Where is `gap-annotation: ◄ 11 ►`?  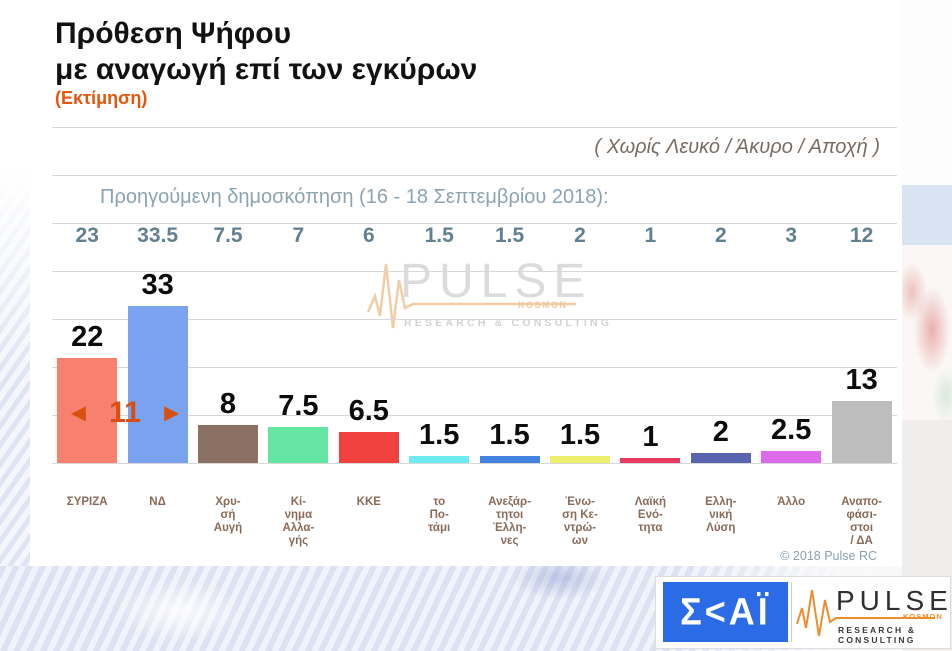 gap-annotation: ◄ 11 ► is located at coordinates (125, 413).